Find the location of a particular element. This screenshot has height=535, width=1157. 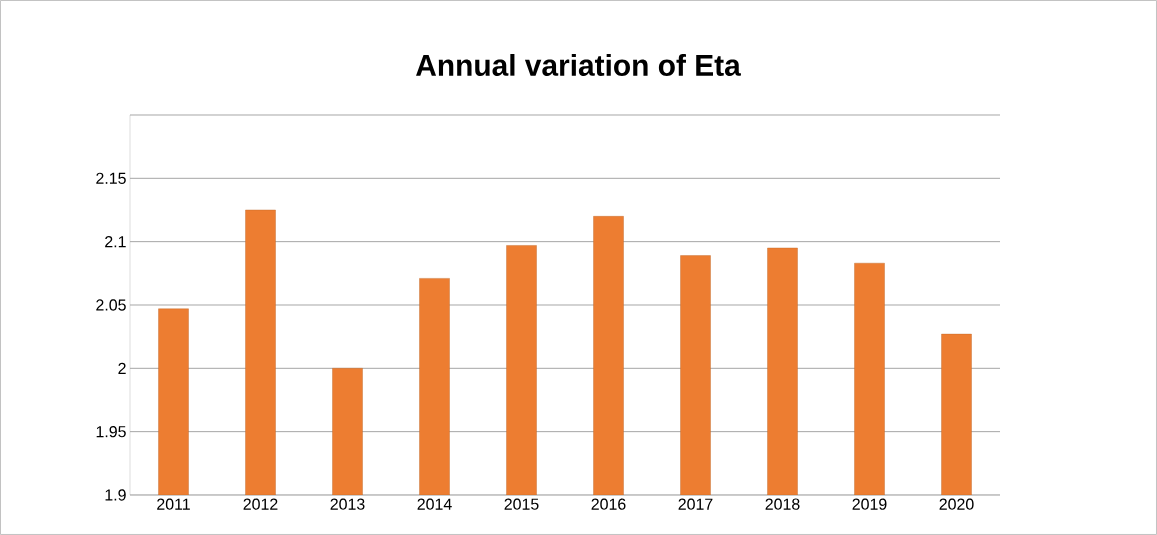

x-tick-label: 2020 is located at coordinates (956, 504).